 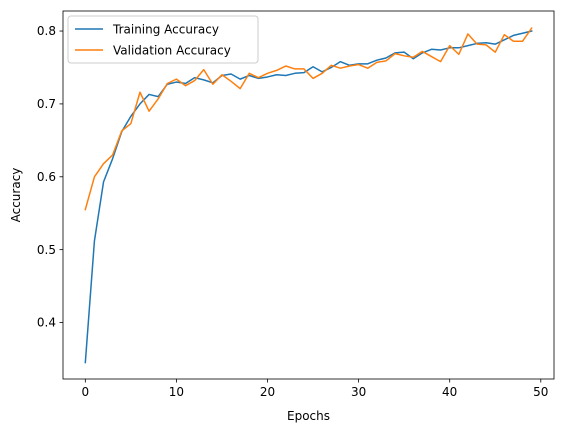 I want to click on x-tick-label: 50, so click(x=540, y=392).